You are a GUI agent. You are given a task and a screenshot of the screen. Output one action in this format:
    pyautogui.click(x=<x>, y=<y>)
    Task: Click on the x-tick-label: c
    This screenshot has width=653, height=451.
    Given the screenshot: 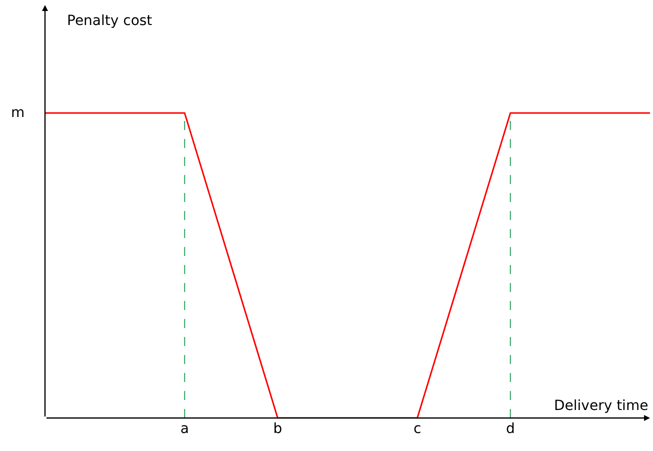 What is the action you would take?
    pyautogui.click(x=417, y=429)
    